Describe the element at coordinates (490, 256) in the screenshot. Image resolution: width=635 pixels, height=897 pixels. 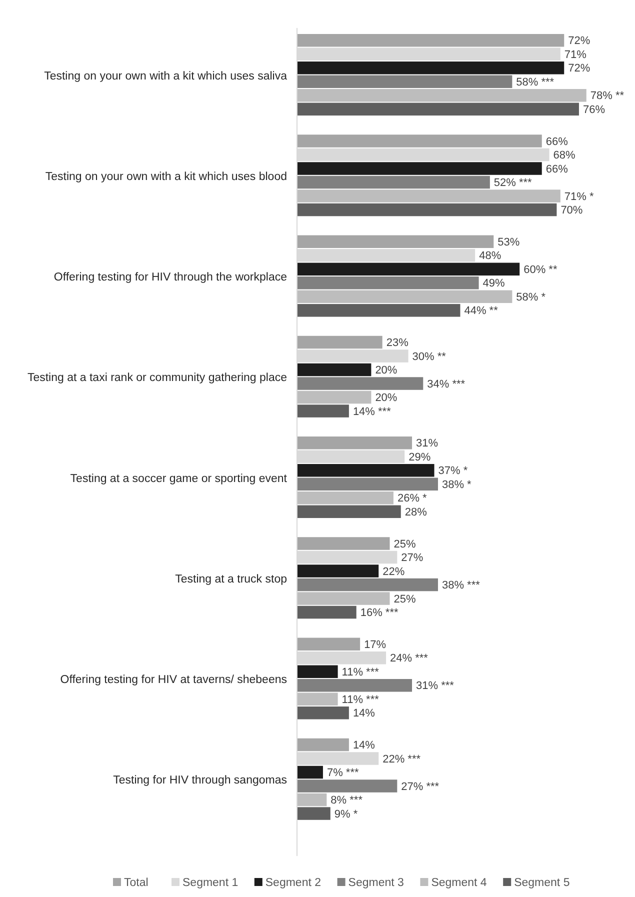
I see `data-label: 48%` at that location.